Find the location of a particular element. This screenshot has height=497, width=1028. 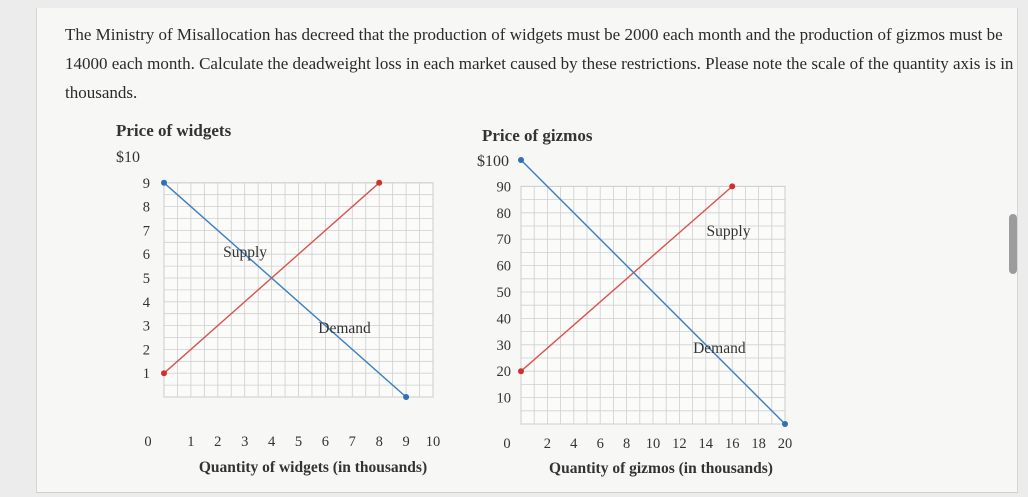

widgets-x-tick-label: 10 is located at coordinates (433, 442).